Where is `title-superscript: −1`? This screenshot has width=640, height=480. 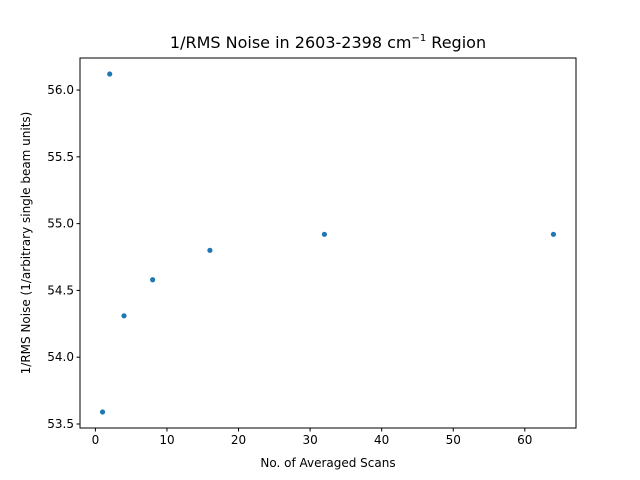
title-superscript: −1 is located at coordinates (418, 38).